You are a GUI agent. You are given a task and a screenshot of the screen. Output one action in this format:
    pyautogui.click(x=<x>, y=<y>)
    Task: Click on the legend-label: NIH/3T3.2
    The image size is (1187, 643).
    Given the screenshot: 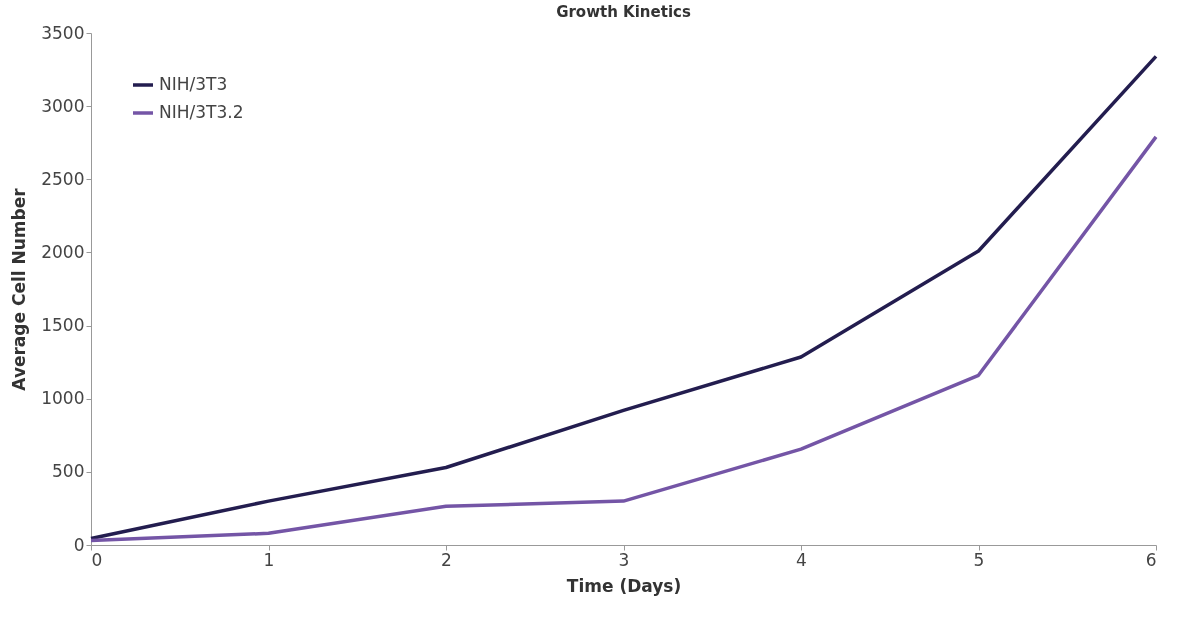 What is the action you would take?
    pyautogui.click(x=201, y=112)
    